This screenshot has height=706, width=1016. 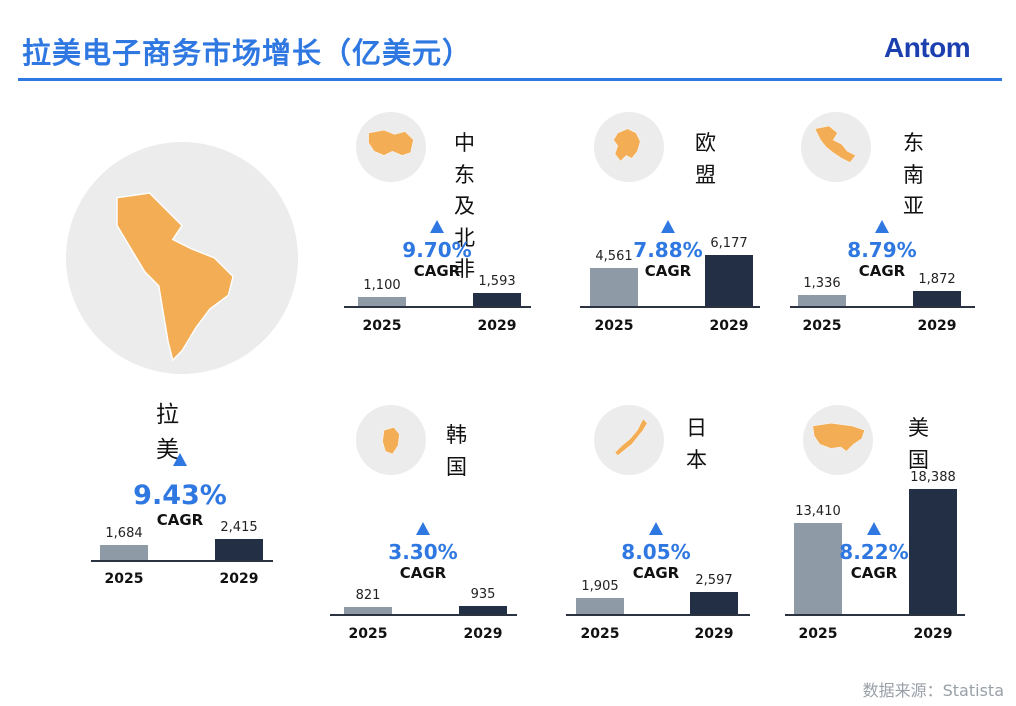 I want to click on value-label-2025: 4,561, so click(x=614, y=257).